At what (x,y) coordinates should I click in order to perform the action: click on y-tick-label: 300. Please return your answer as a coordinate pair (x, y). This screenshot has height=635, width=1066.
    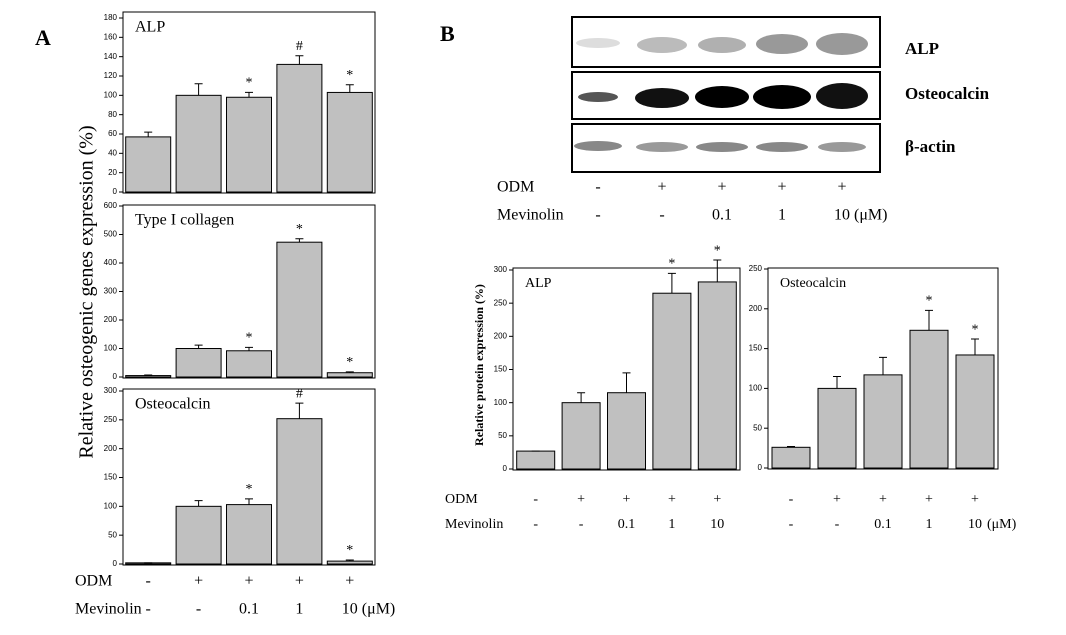
    Looking at the image, I should click on (111, 390).